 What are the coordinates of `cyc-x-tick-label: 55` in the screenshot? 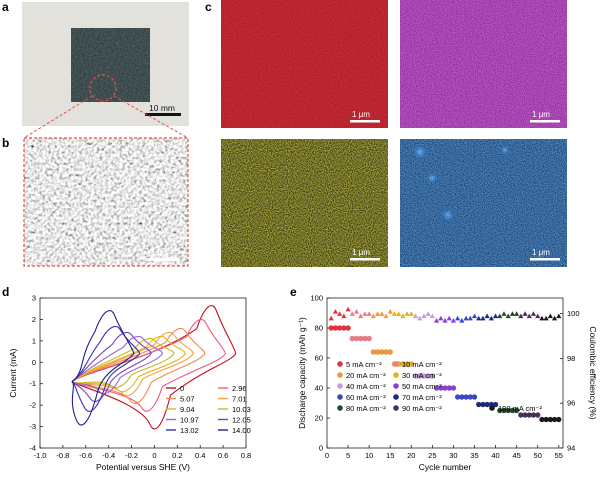 It's located at (559, 455).